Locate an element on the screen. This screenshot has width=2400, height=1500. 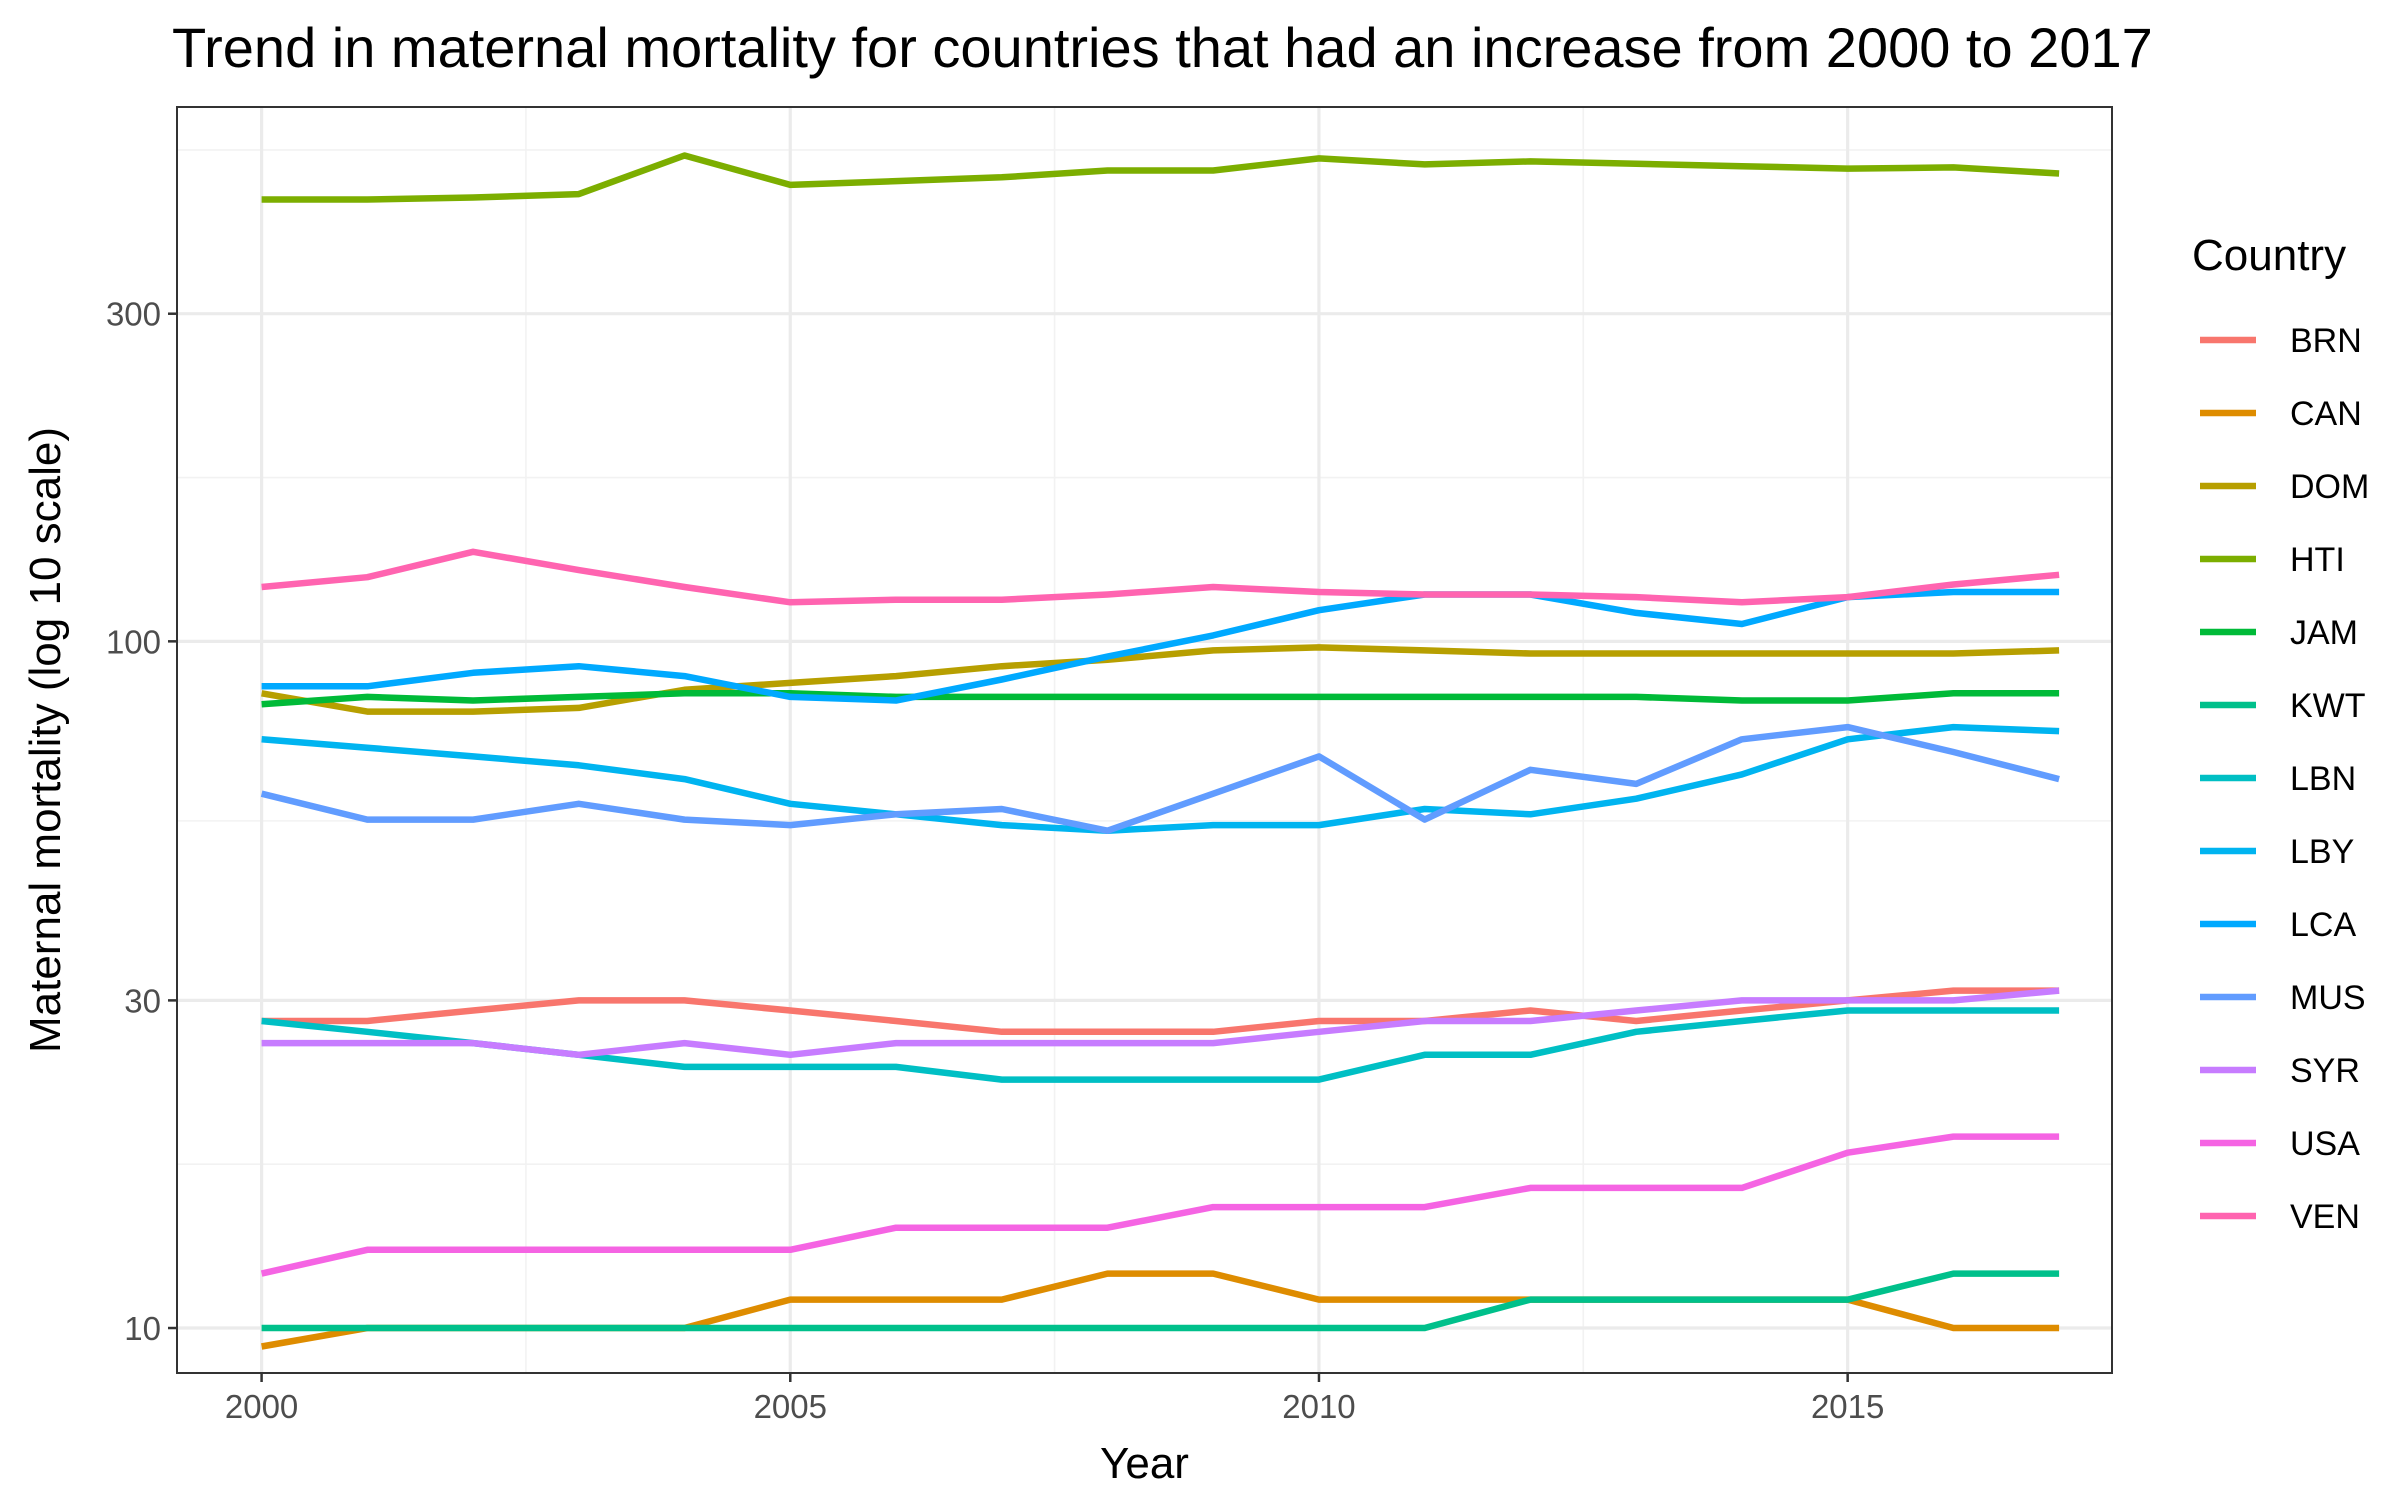
legend-title: Country is located at coordinates (2269, 255).